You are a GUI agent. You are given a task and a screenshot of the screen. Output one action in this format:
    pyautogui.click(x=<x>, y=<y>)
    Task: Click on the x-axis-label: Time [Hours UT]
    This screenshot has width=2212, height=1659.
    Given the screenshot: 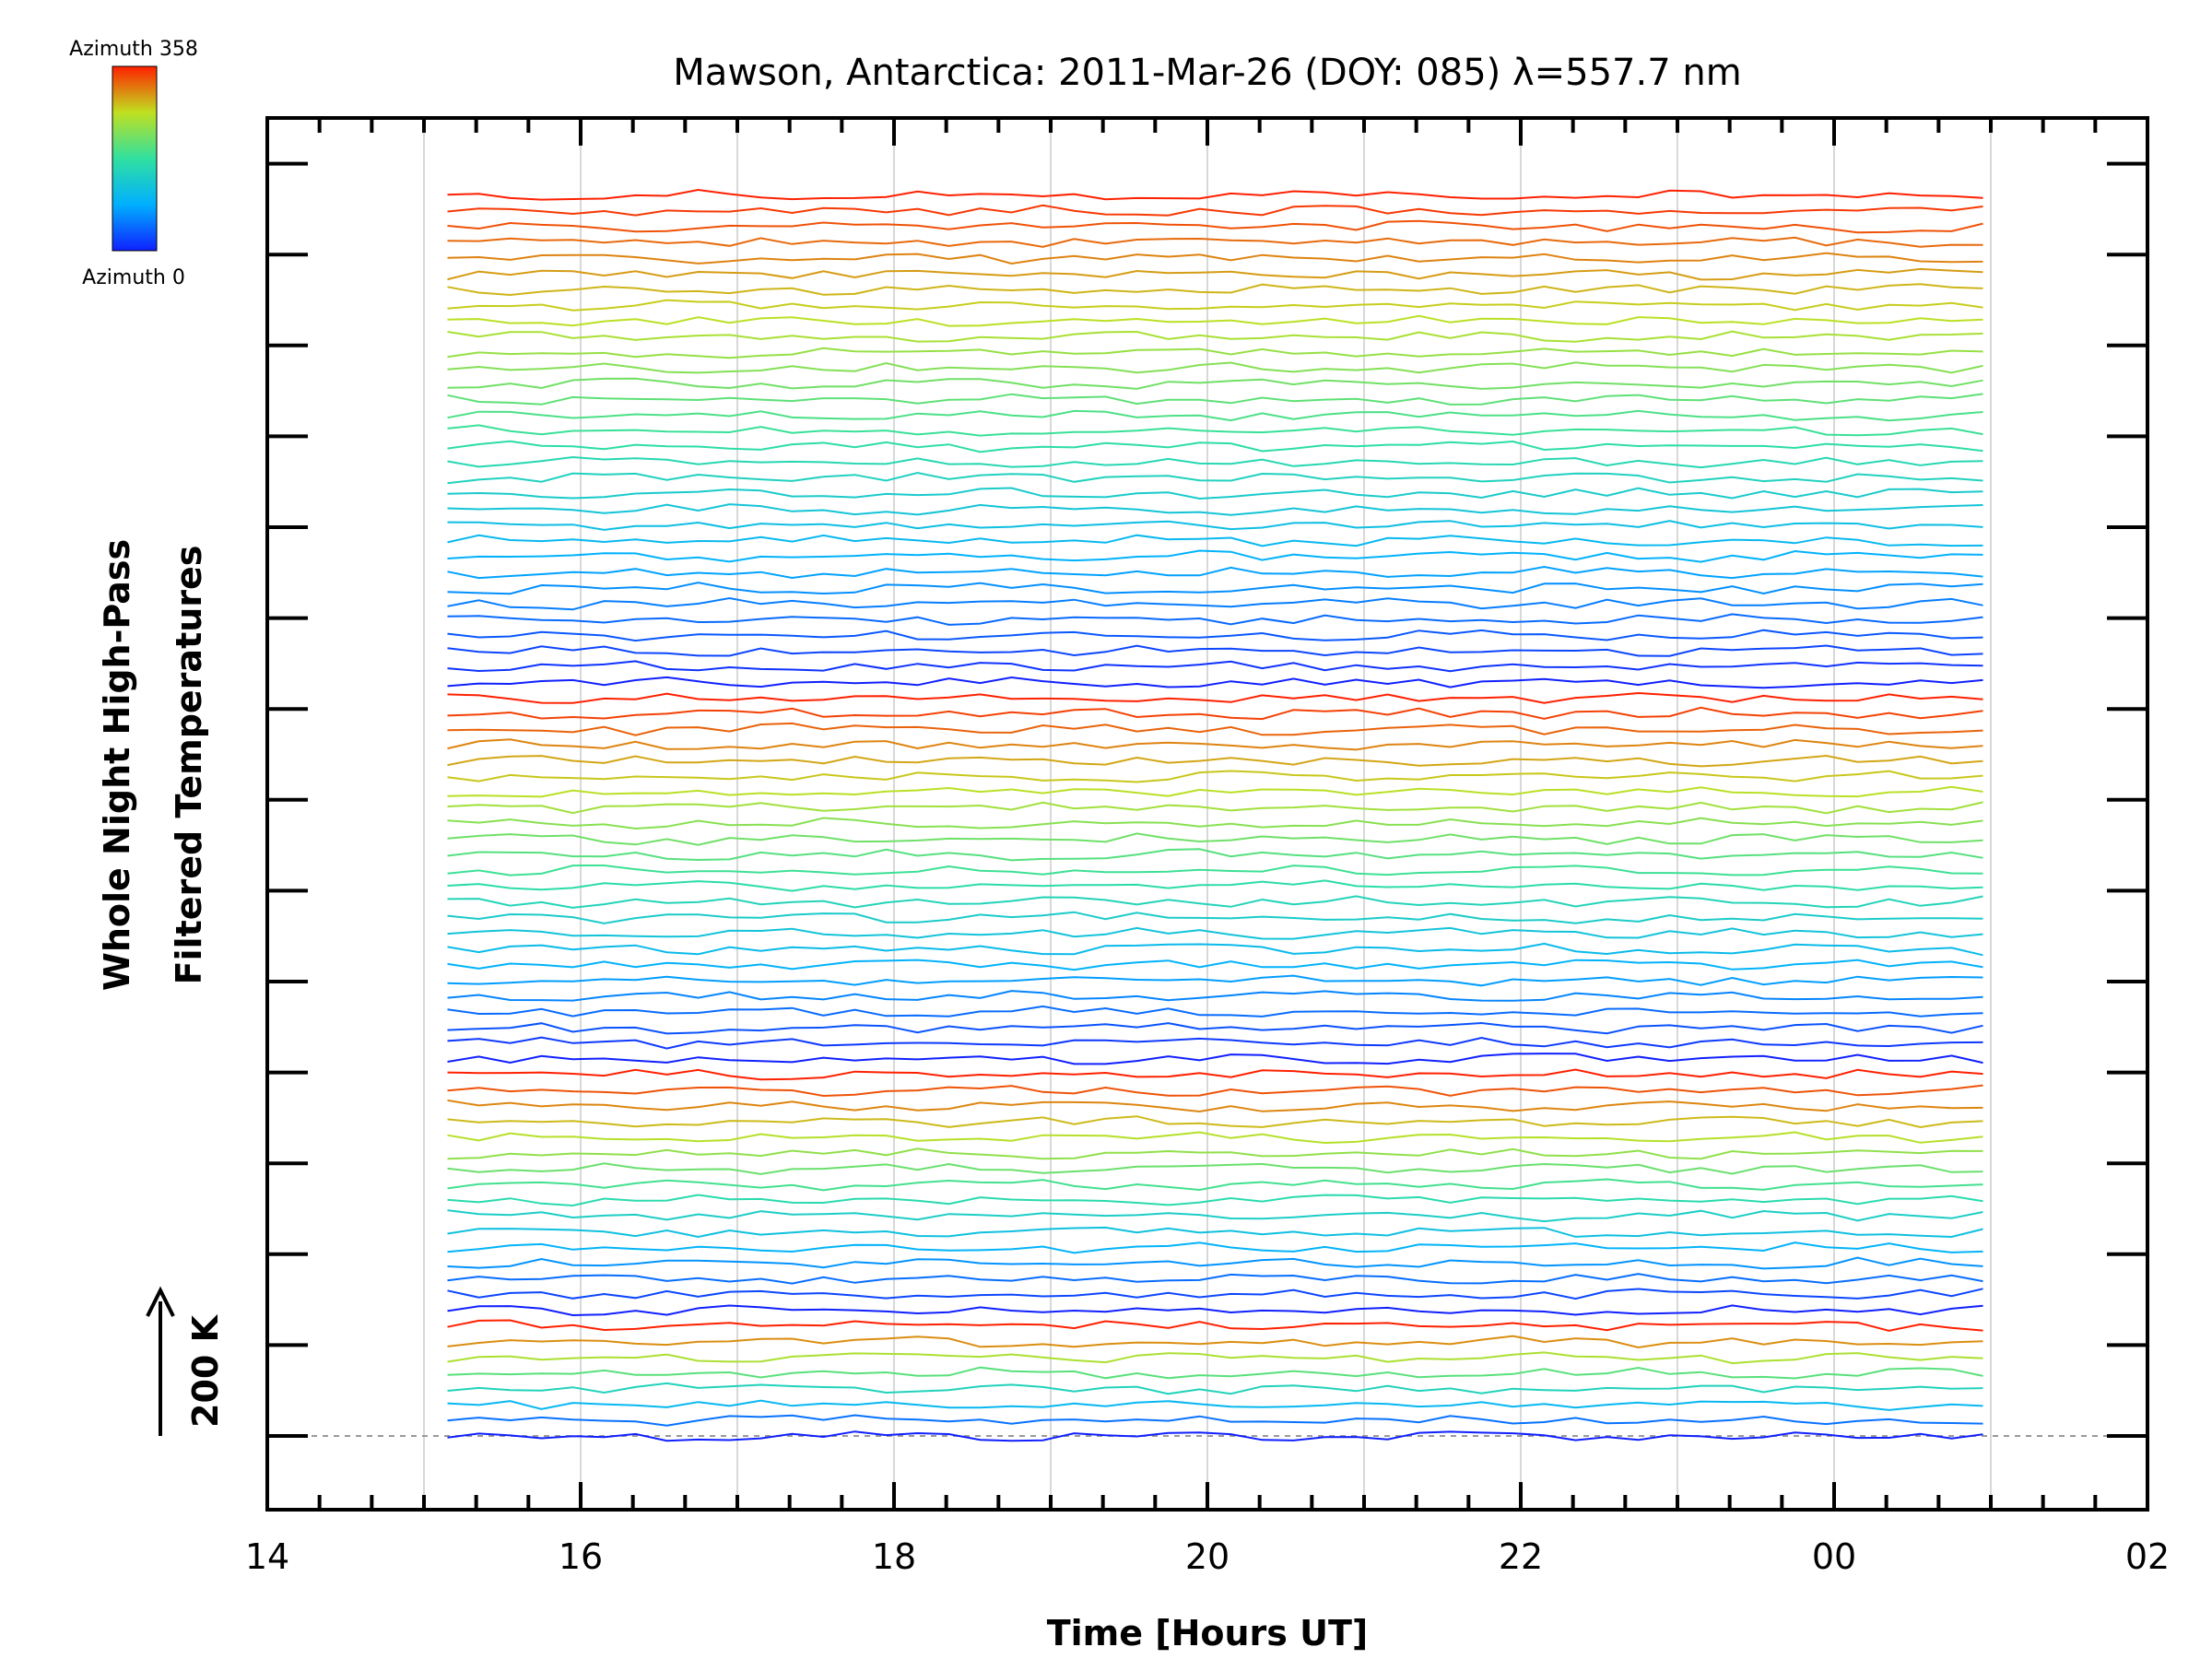 What is the action you would take?
    pyautogui.click(x=1208, y=1633)
    